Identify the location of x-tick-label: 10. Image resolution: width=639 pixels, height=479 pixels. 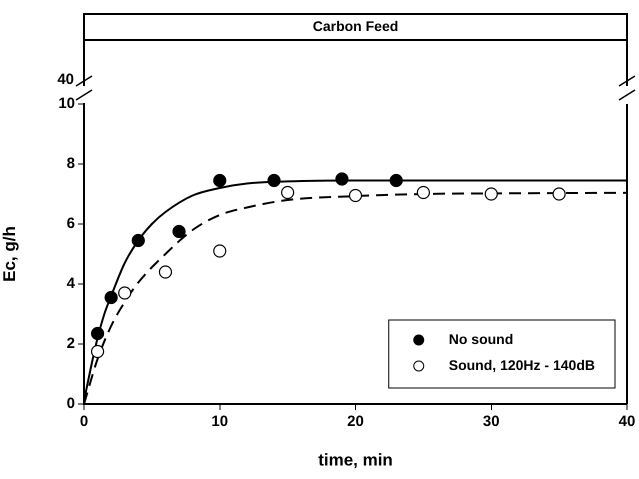
(219, 421).